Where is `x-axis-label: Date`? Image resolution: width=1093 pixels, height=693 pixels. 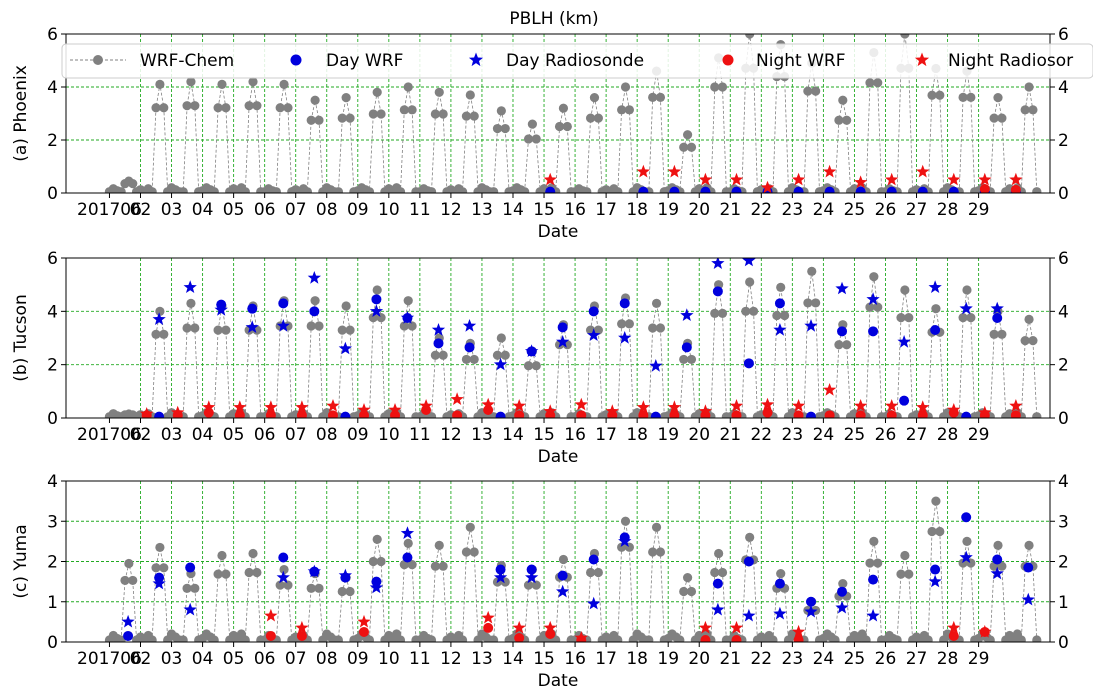 x-axis-label: Date is located at coordinates (558, 232).